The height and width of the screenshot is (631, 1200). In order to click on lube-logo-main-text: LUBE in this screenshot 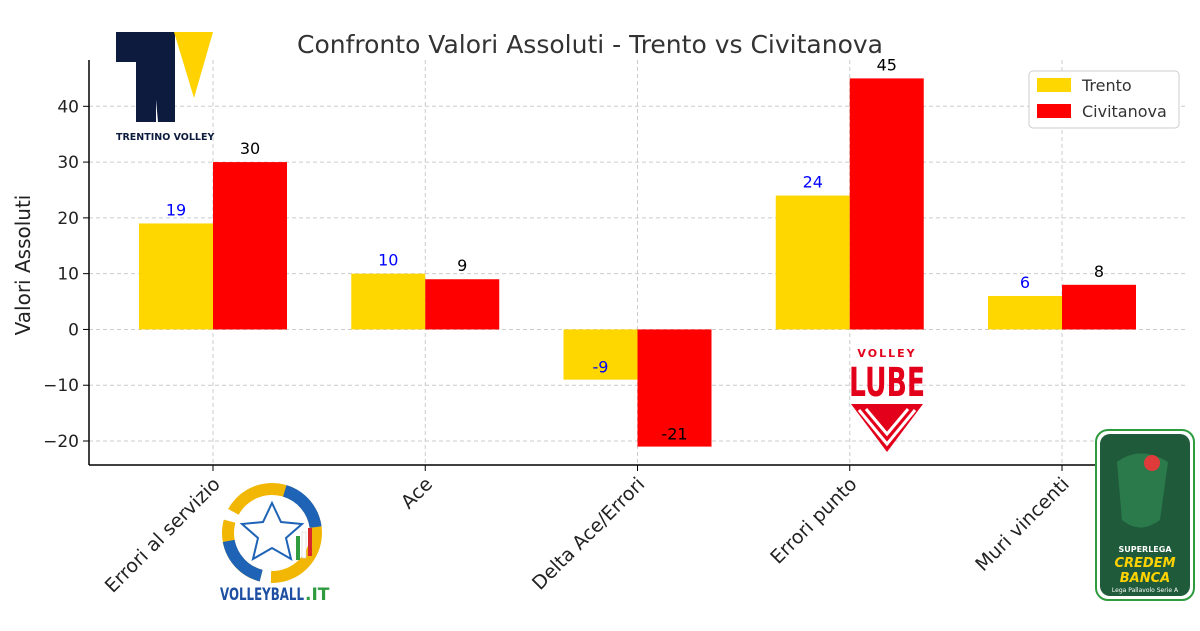, I will do `click(887, 383)`.